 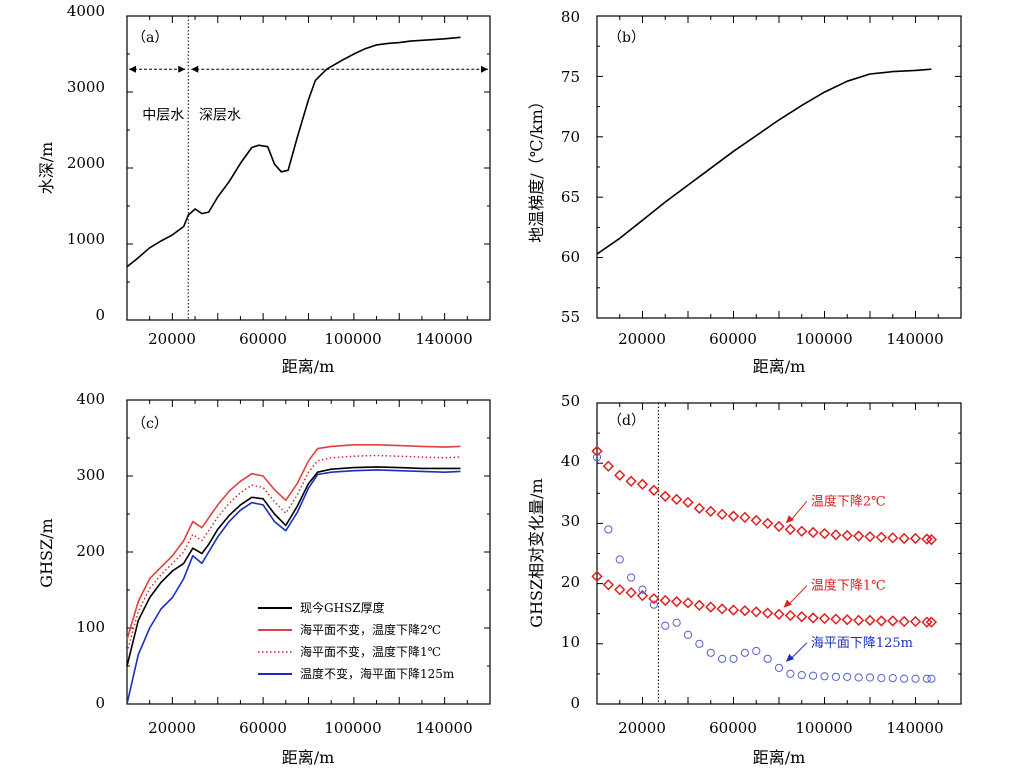 I want to click on y-tick-label: 65, so click(x=570, y=197).